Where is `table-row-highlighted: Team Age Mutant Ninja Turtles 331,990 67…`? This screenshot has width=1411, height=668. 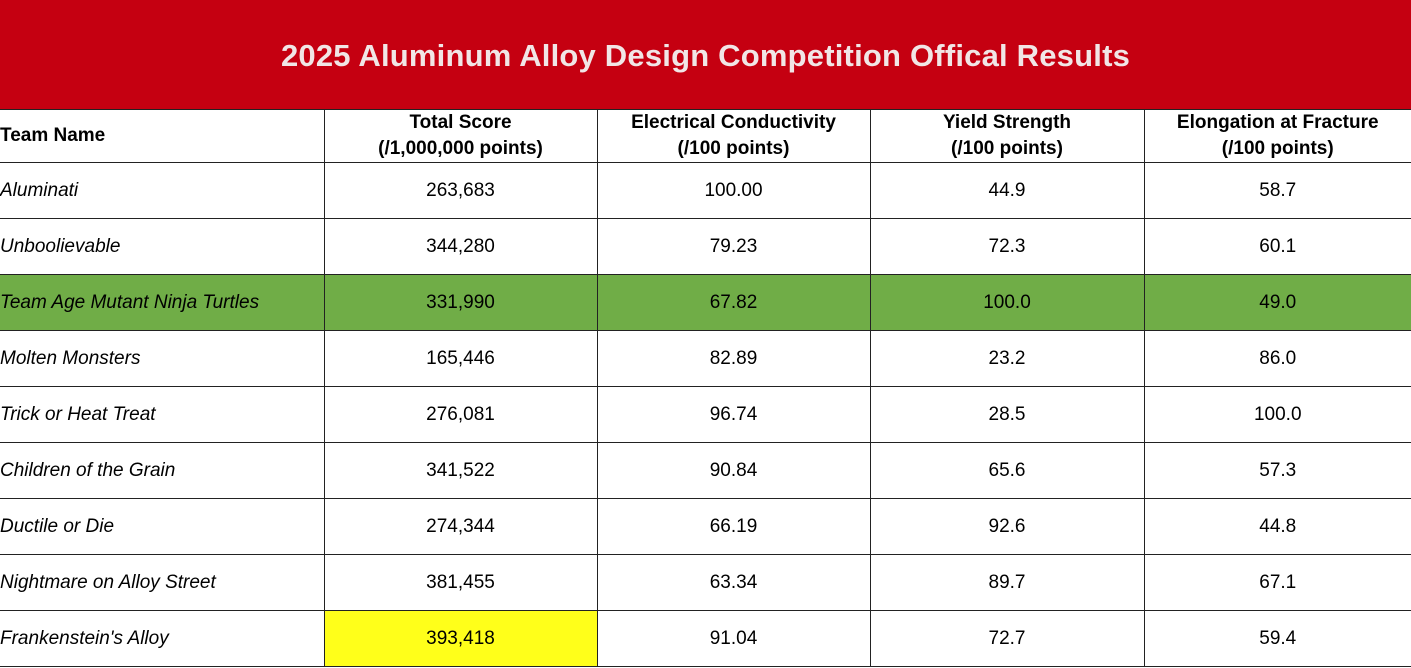 table-row-highlighted: Team Age Mutant Ninja Turtles 331,990 67… is located at coordinates (705, 302).